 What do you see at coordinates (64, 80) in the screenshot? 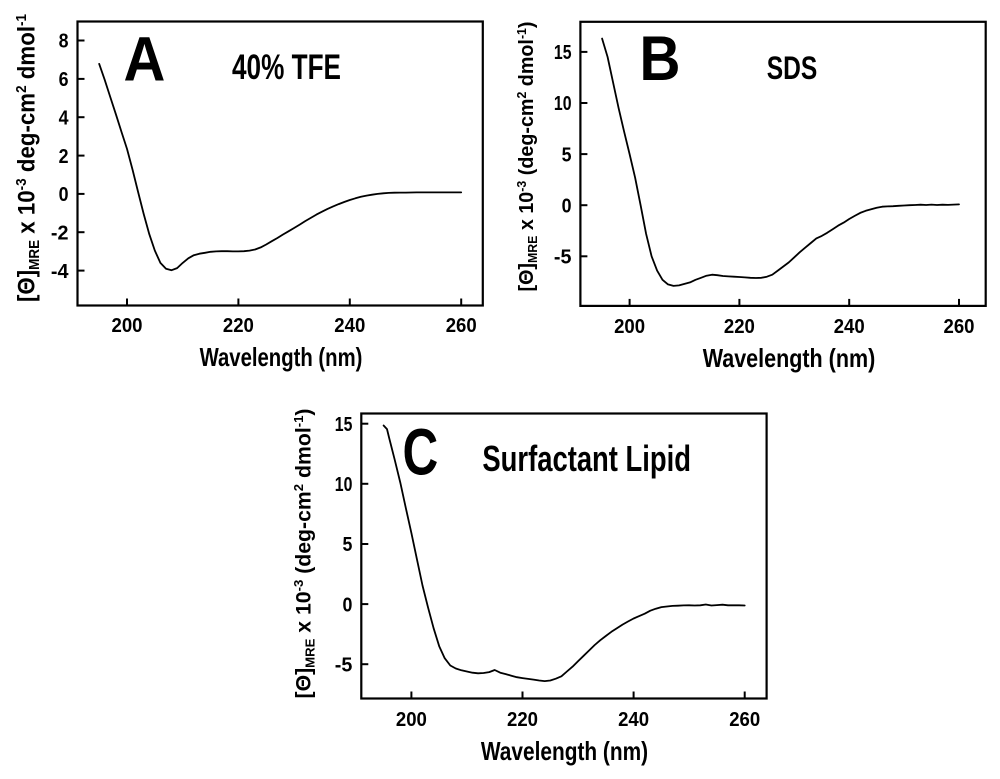
I see `svg-text: 6` at bounding box center [64, 80].